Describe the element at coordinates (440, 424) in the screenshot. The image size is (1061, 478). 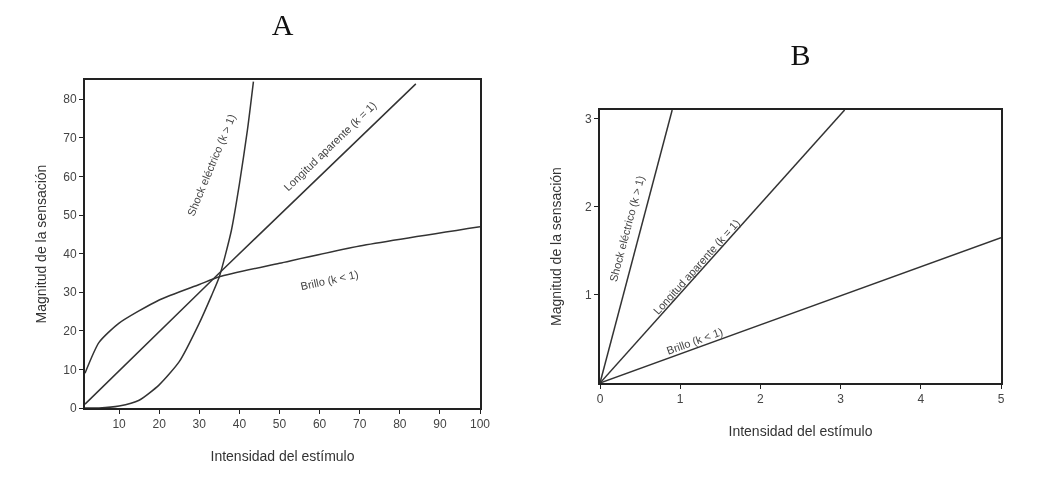
I see `x-tick-label: 90` at that location.